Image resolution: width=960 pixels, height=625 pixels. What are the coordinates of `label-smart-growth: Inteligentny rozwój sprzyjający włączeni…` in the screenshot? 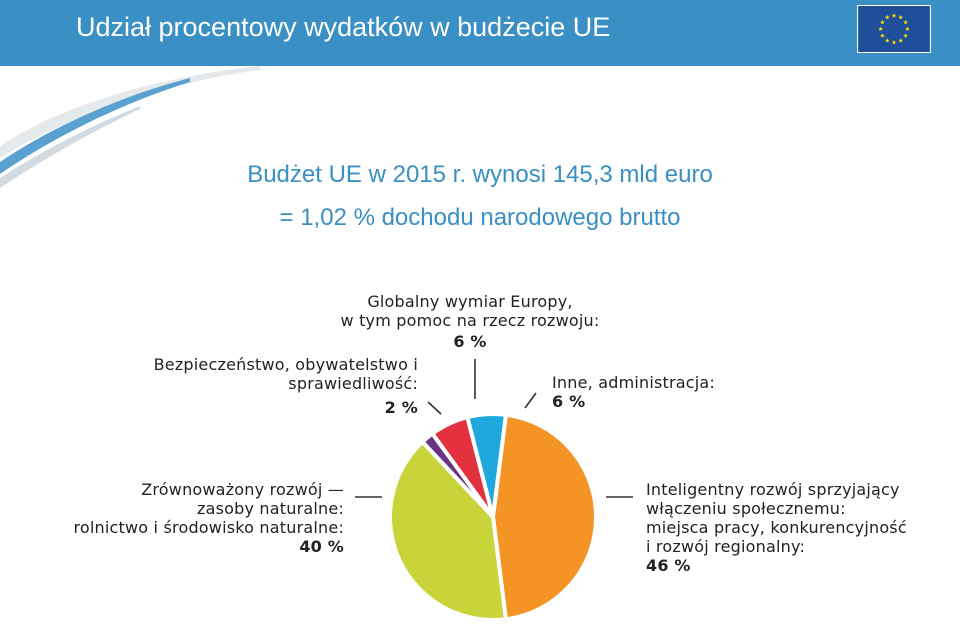 It's located at (796, 527).